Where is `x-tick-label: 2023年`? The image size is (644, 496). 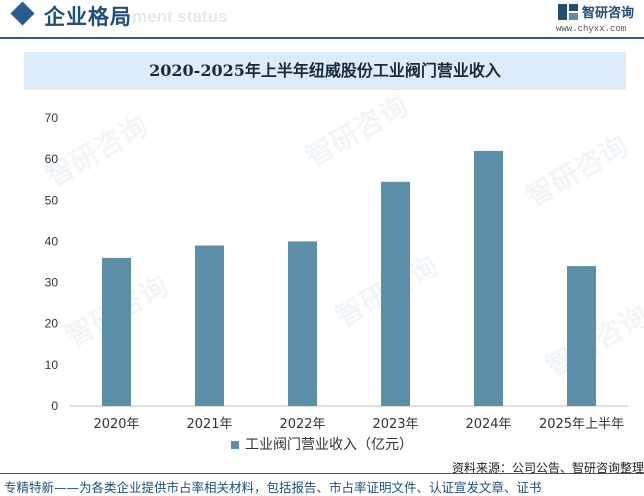
x-tick-label: 2023年 is located at coordinates (395, 423).